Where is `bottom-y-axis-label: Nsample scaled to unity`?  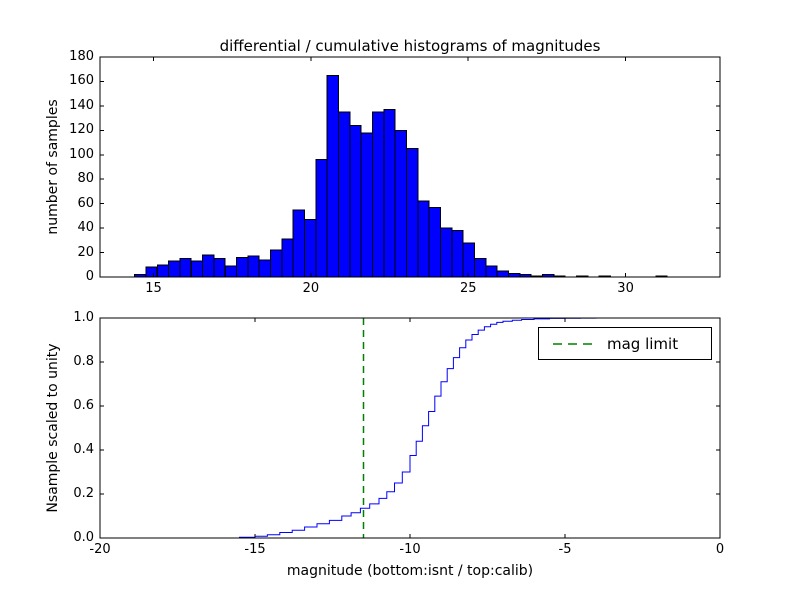 bottom-y-axis-label: Nsample scaled to unity is located at coordinates (53, 428).